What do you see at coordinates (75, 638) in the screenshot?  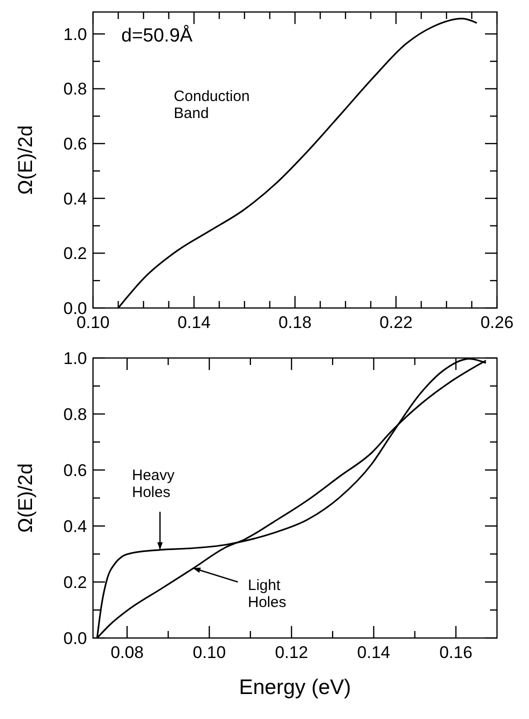 I see `y-tick-label: 0.0` at bounding box center [75, 638].